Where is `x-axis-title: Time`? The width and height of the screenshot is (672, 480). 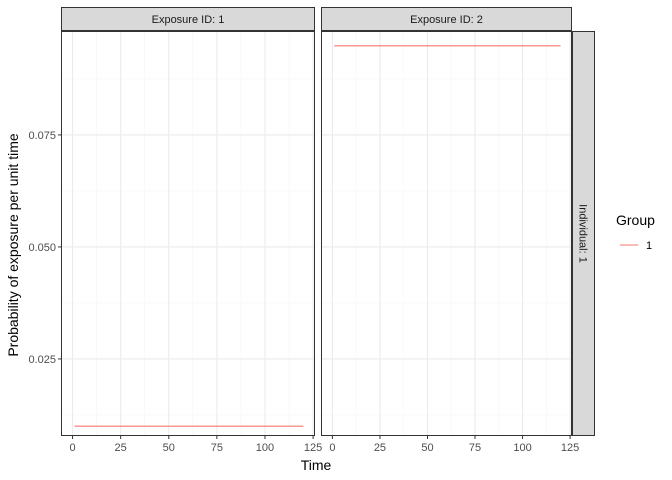
x-axis-title: Time is located at coordinates (316, 465).